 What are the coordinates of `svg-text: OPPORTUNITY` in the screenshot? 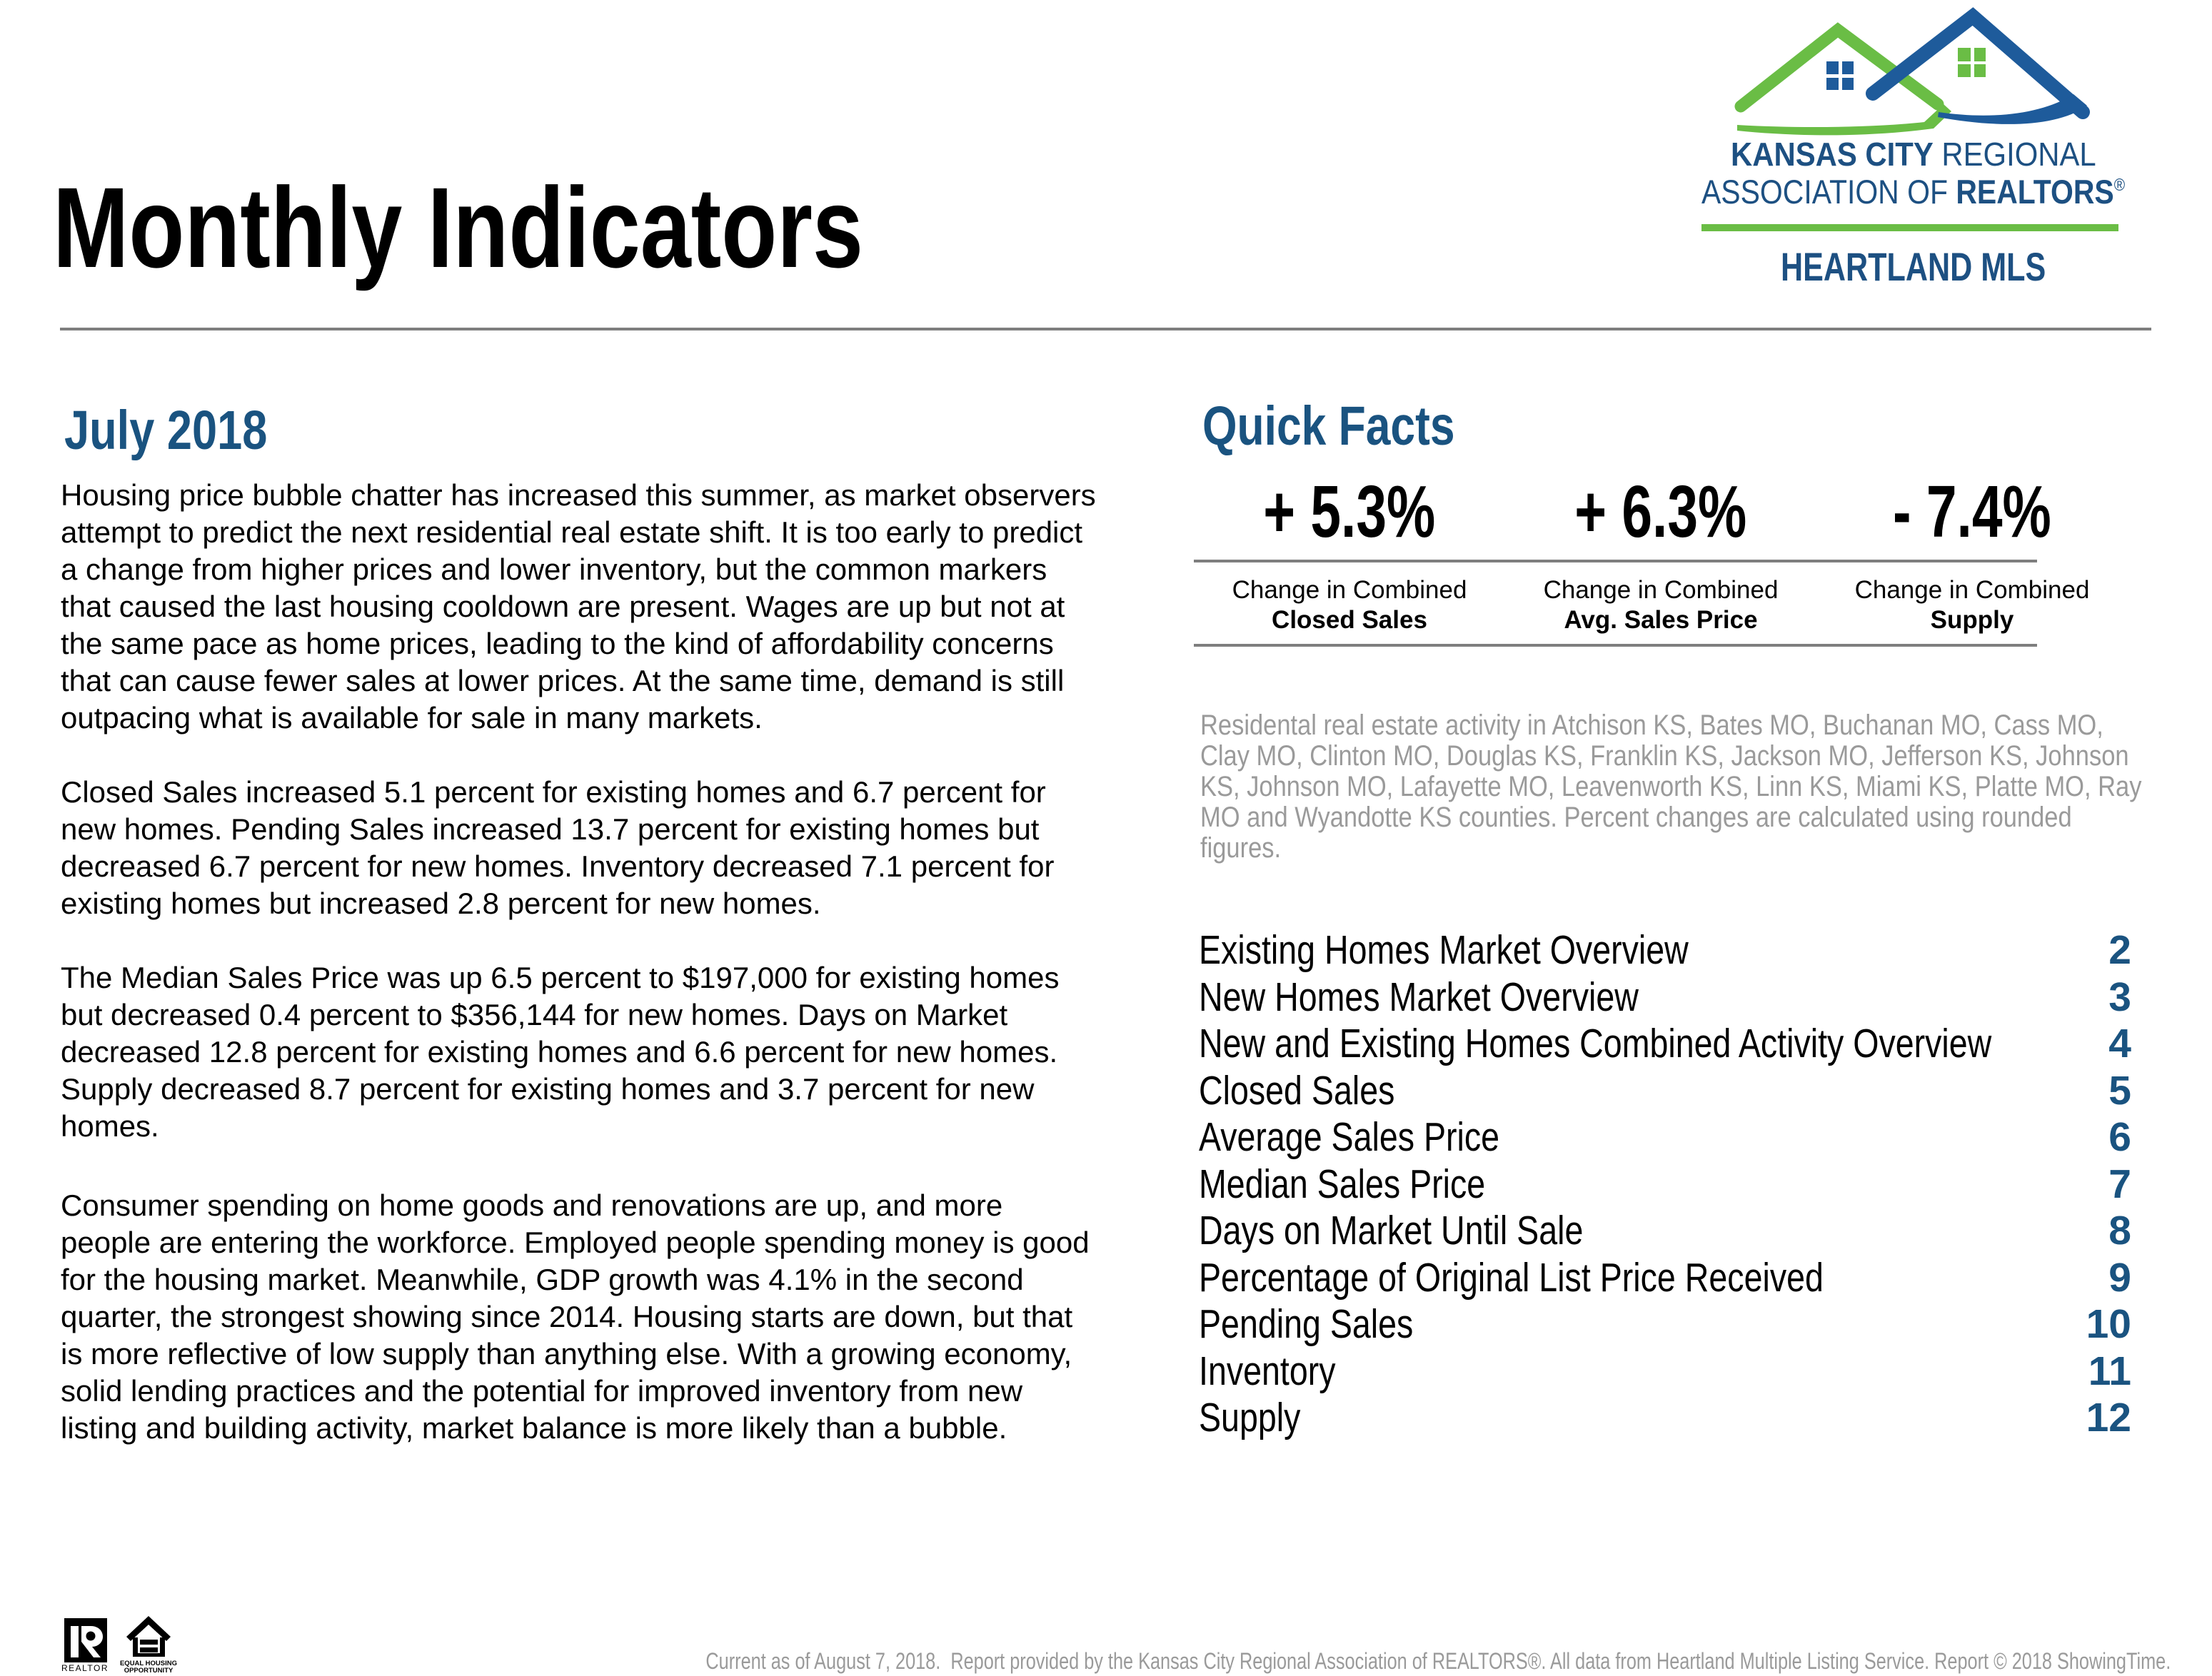 It's located at (149, 1671).